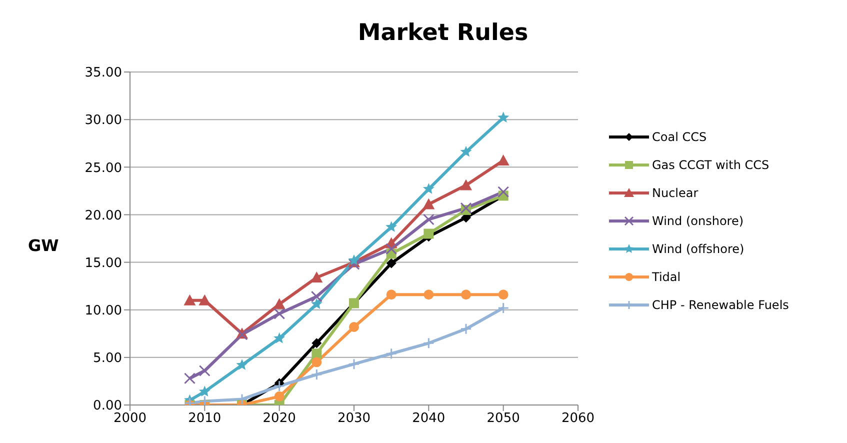  What do you see at coordinates (679, 137) in the screenshot?
I see `legend-label: Coal CCS` at bounding box center [679, 137].